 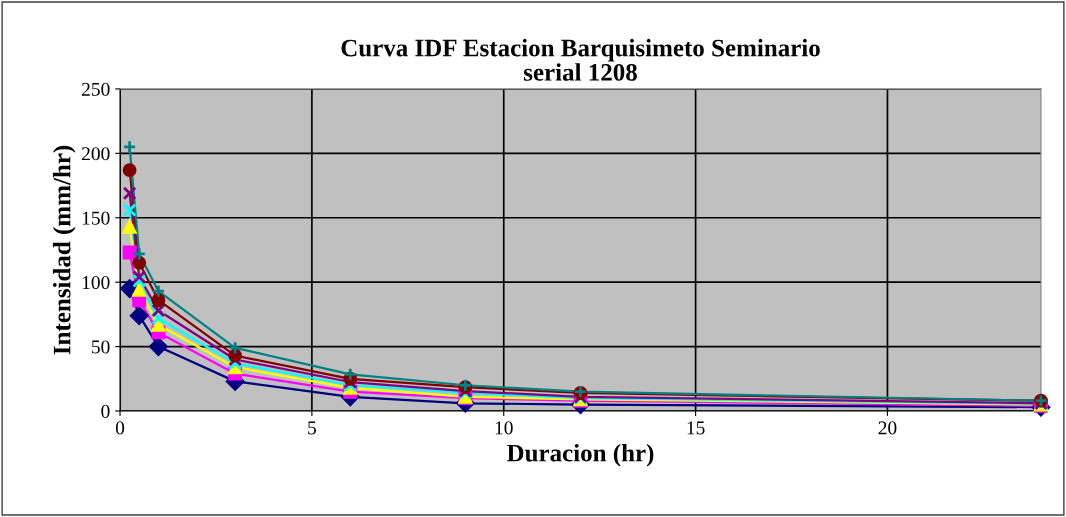 What do you see at coordinates (101, 347) in the screenshot?
I see `y-tick-label: 50` at bounding box center [101, 347].